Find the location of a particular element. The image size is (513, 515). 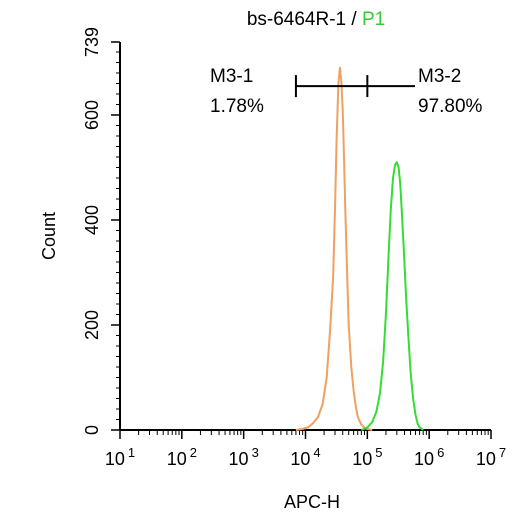

x-tick-label: 10 5 is located at coordinates (367, 457).